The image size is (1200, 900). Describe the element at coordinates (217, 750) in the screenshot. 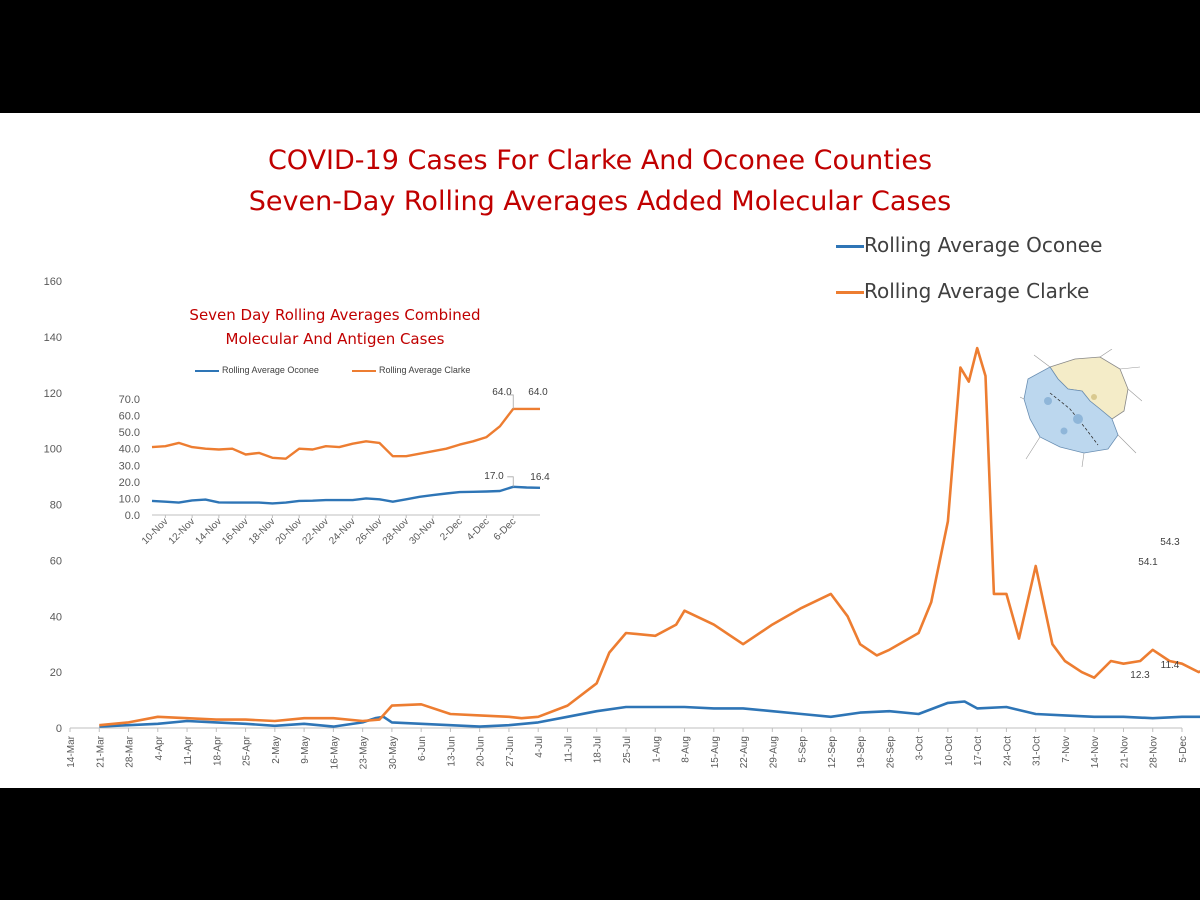

I see `main-x-tick-label: 18-Apr` at that location.